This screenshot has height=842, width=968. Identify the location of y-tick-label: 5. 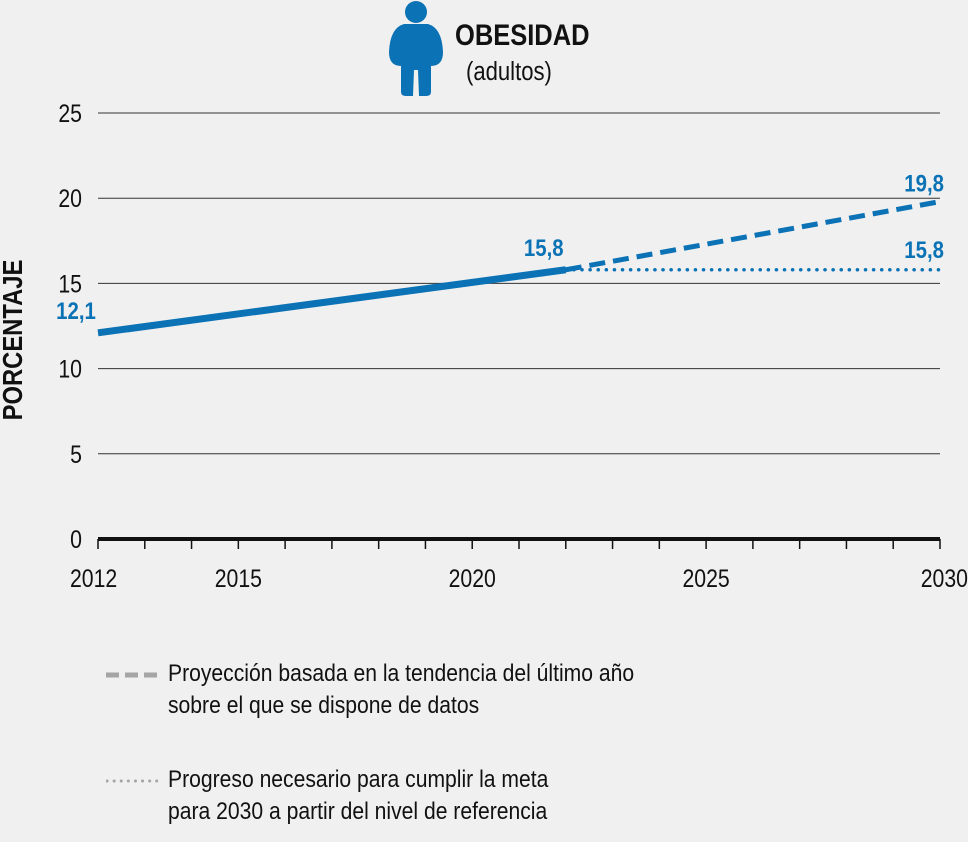
(76, 454).